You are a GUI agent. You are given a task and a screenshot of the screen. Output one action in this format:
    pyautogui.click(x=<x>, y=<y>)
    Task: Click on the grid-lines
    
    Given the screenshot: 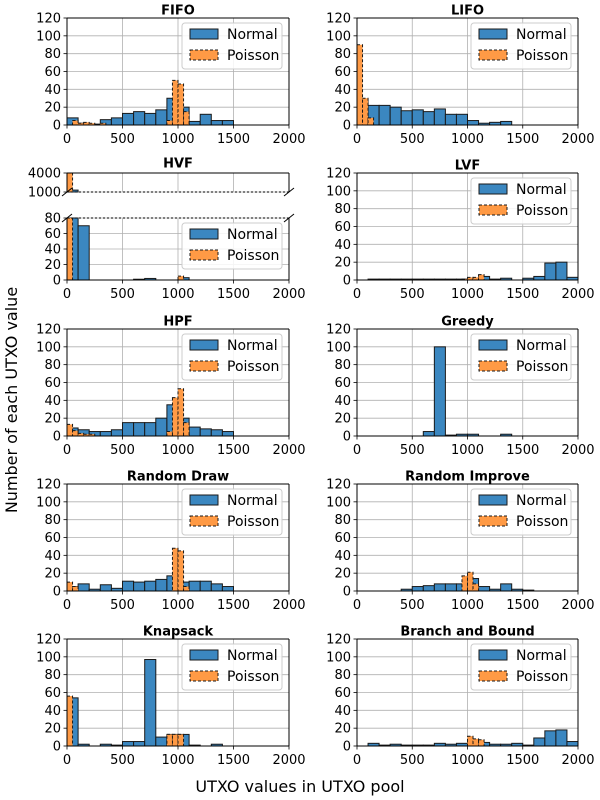 What is the action you would take?
    pyautogui.click(x=178, y=182)
    